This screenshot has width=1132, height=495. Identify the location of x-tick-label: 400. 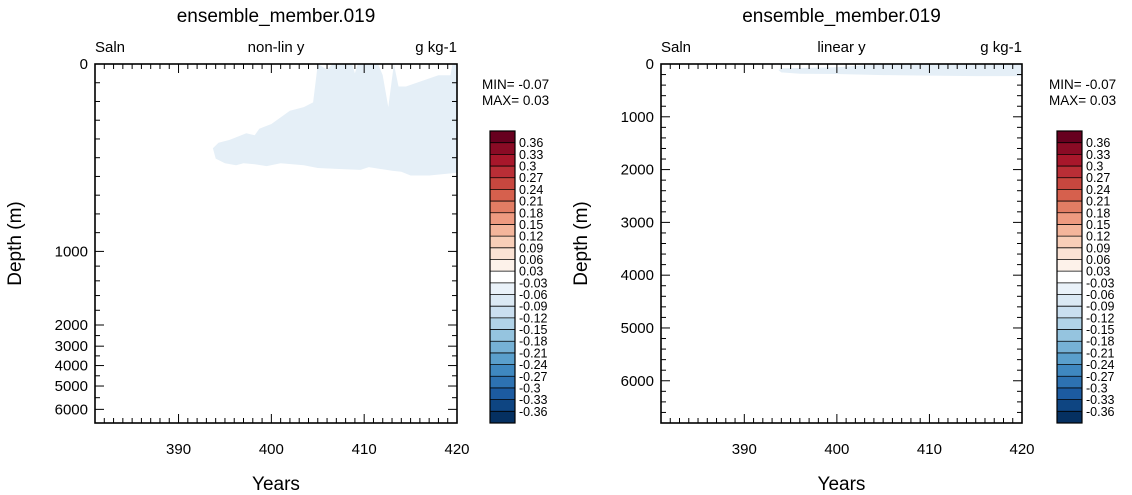
(836, 449).